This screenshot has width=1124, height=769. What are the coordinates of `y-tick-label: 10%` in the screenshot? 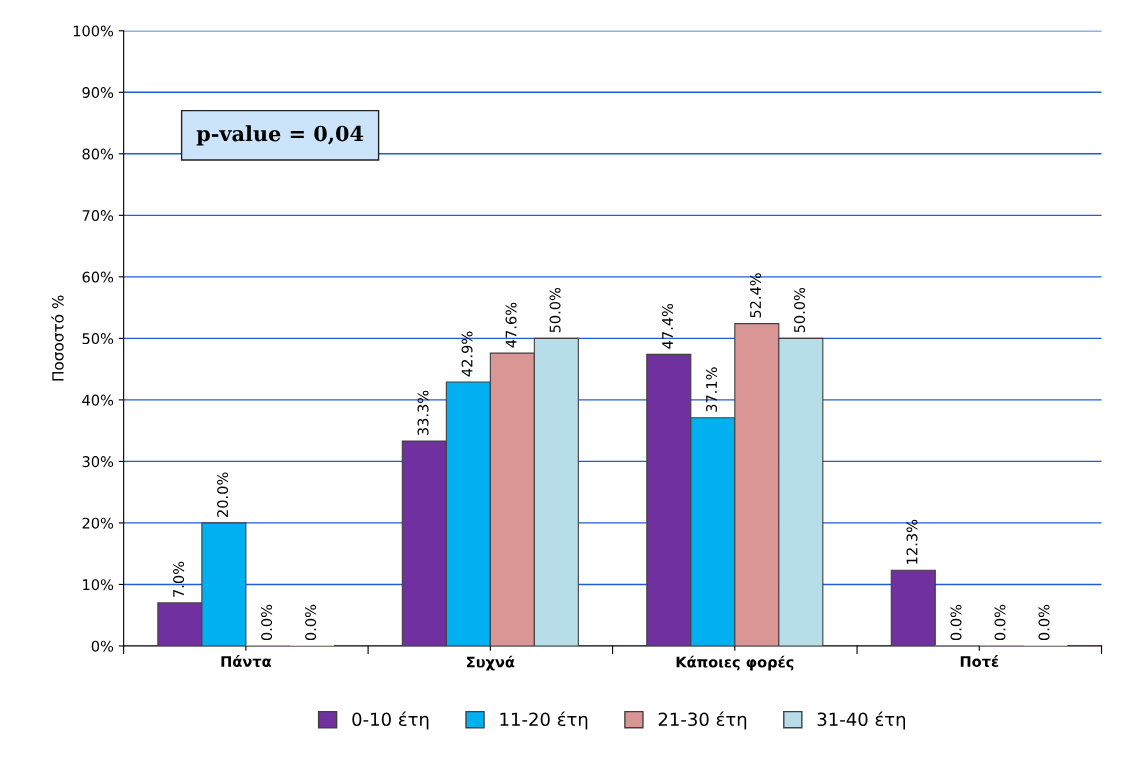 It's located at (98, 585).